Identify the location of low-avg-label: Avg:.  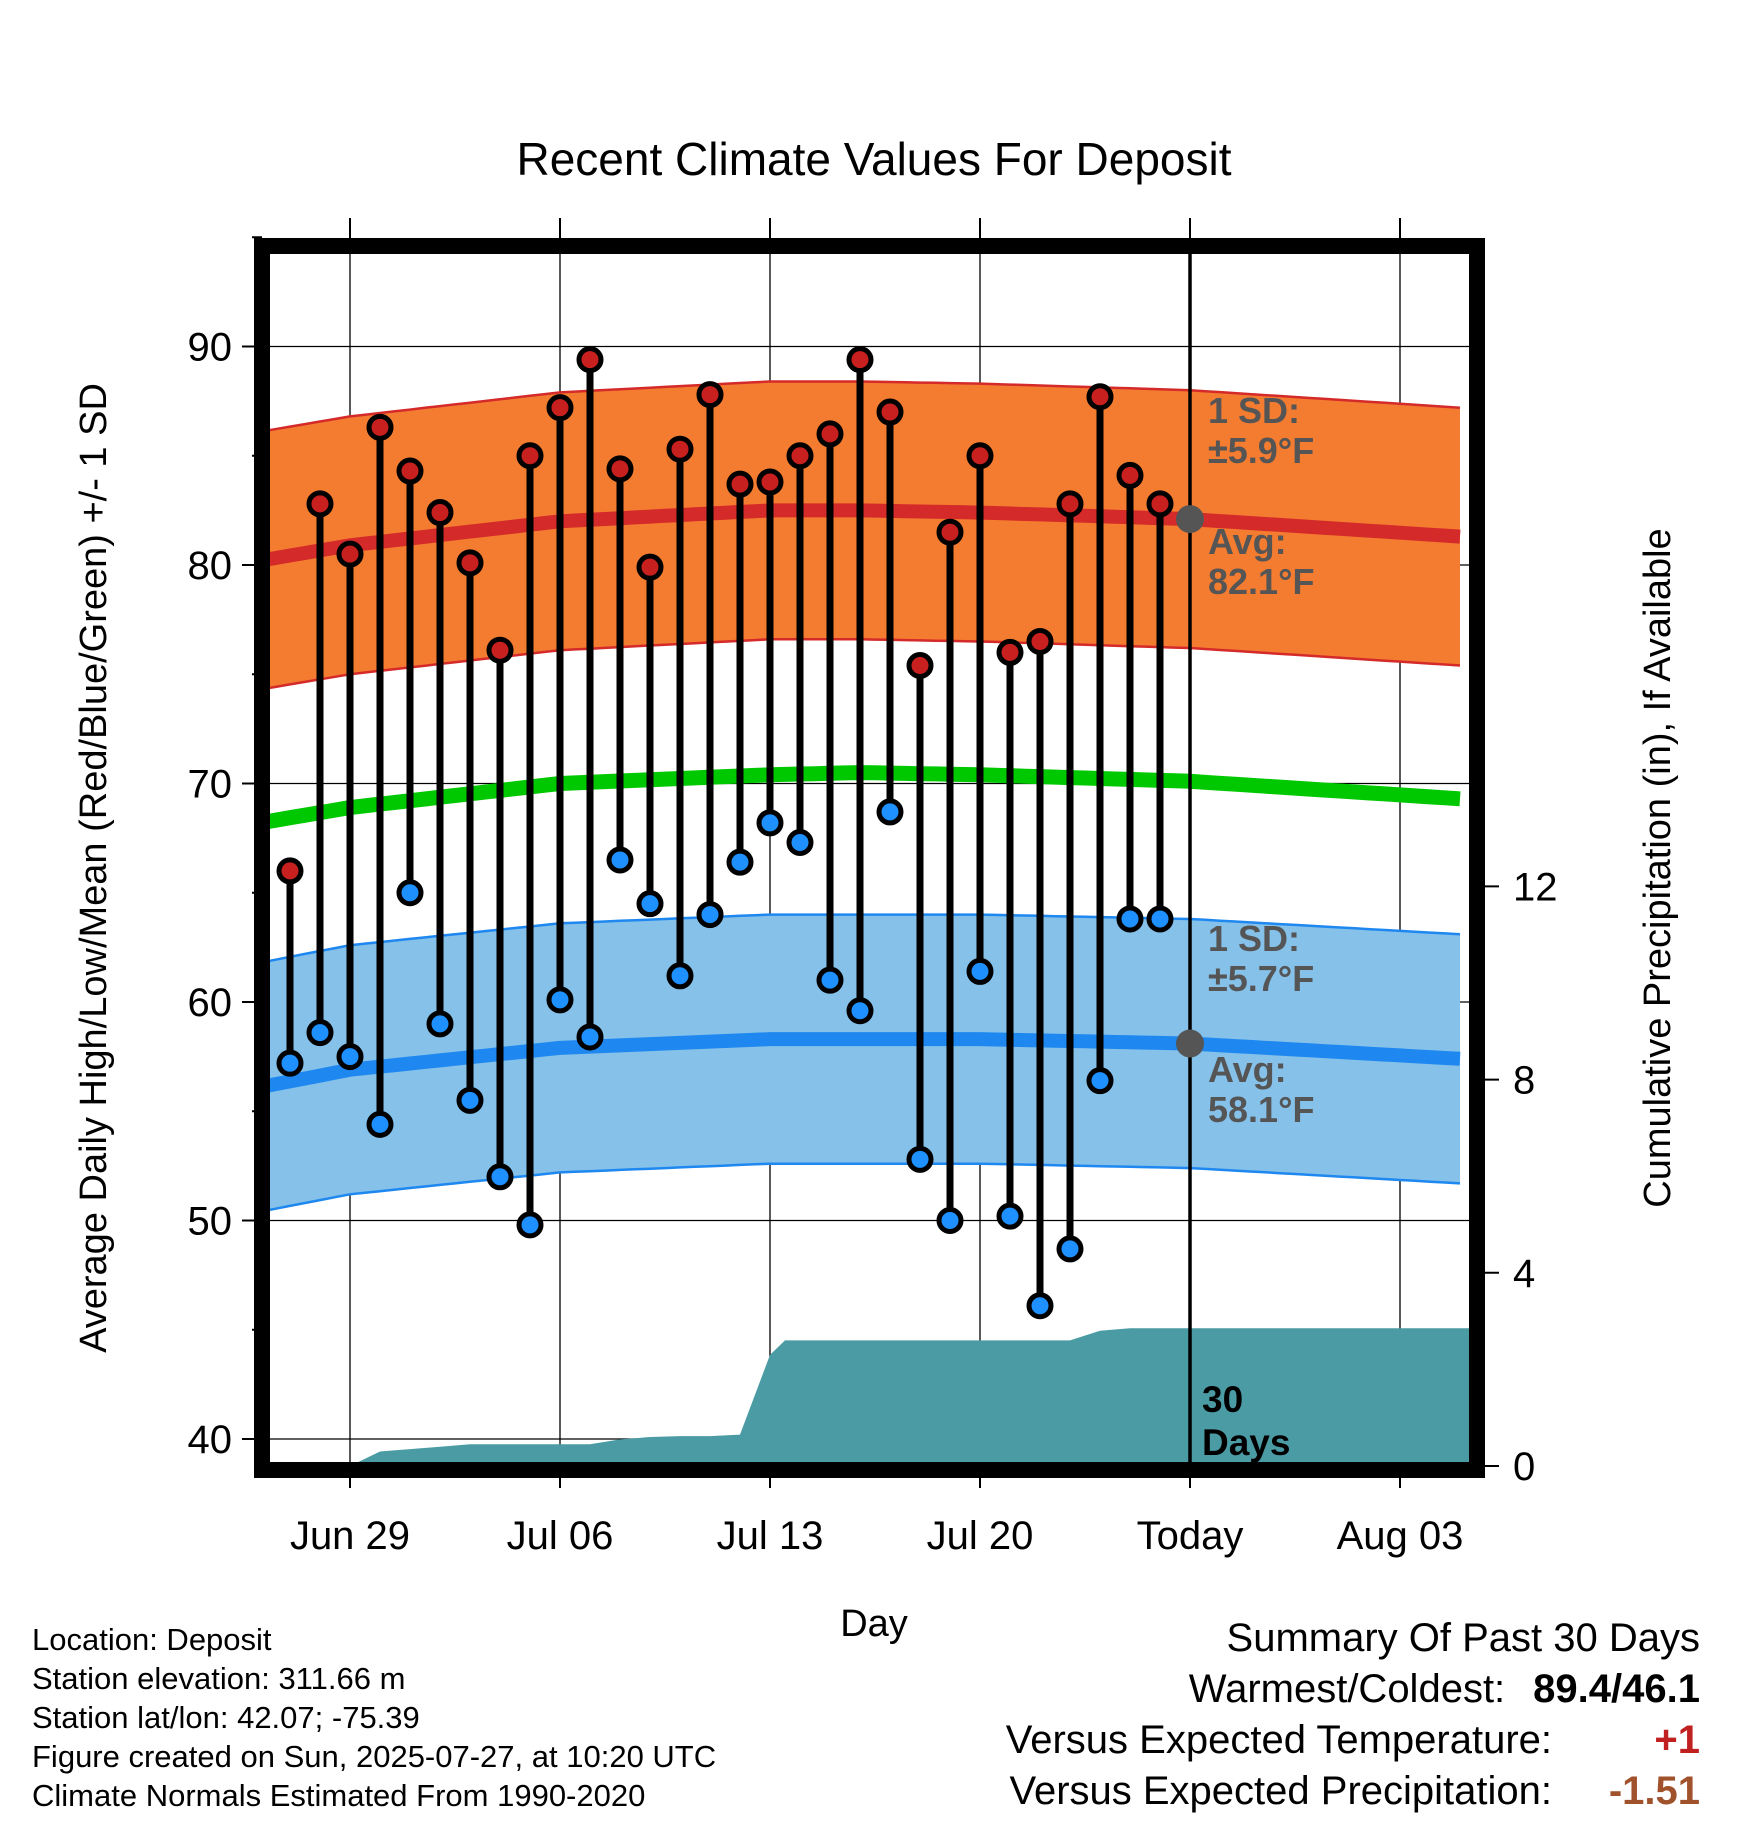
(1247, 1069).